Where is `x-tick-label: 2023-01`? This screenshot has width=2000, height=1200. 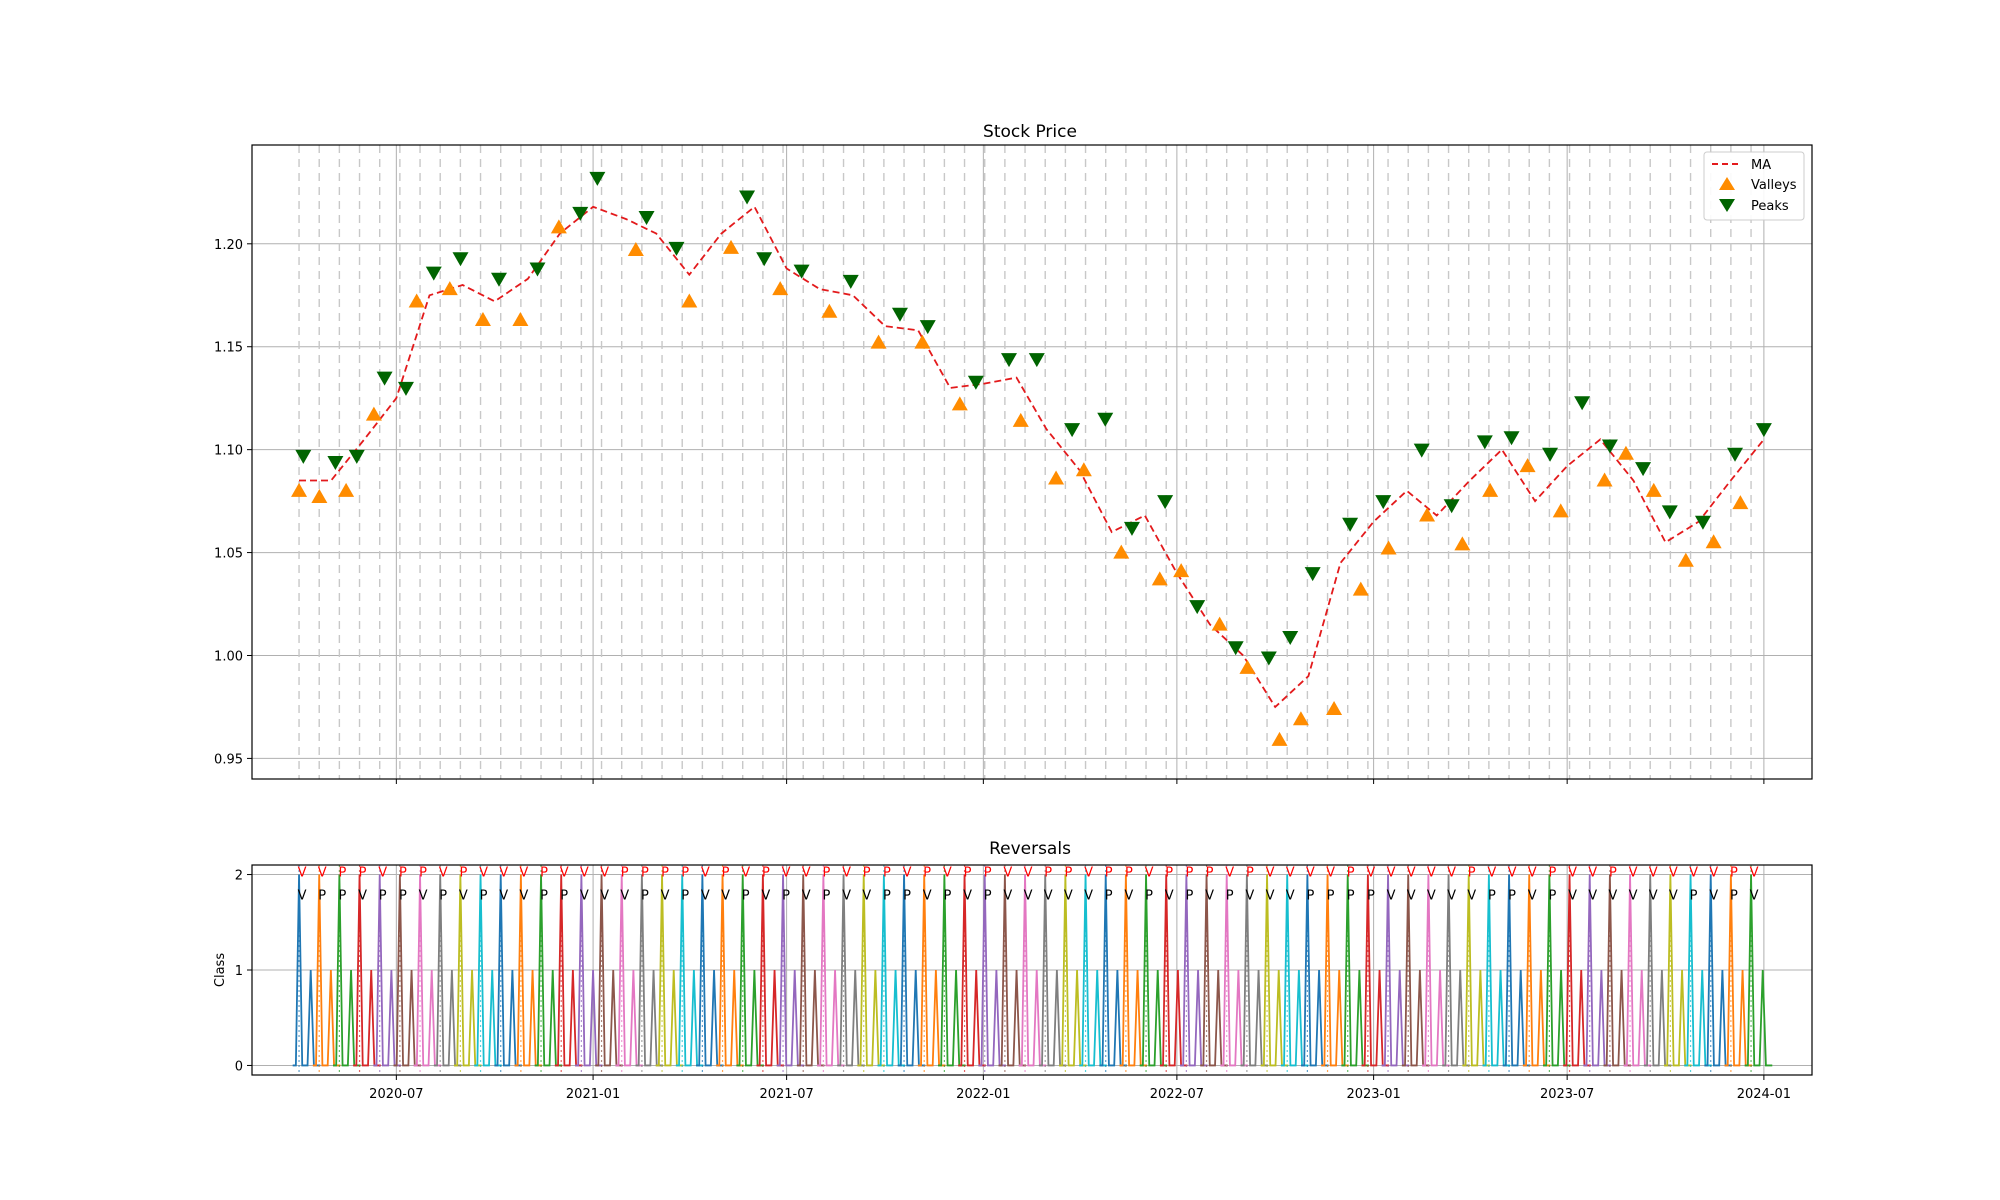 x-tick-label: 2023-01 is located at coordinates (1373, 1094).